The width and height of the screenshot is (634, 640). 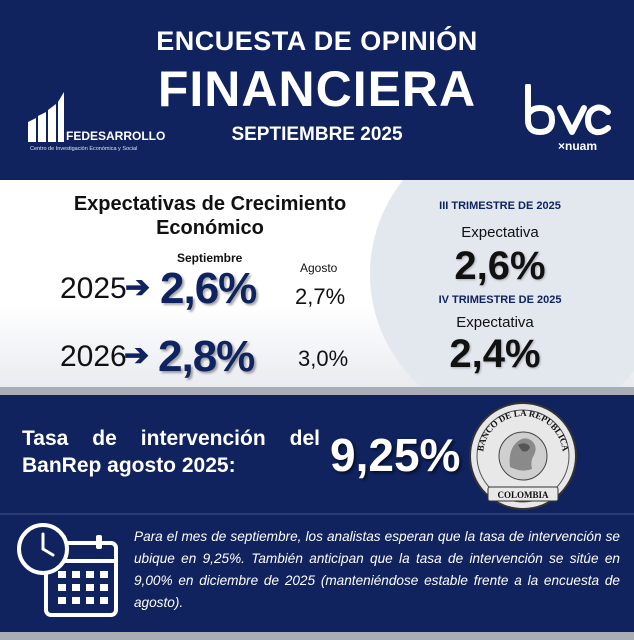 What do you see at coordinates (210, 216) in the screenshot?
I see `growth-heading: Expectativas de Crecimiento Económico` at bounding box center [210, 216].